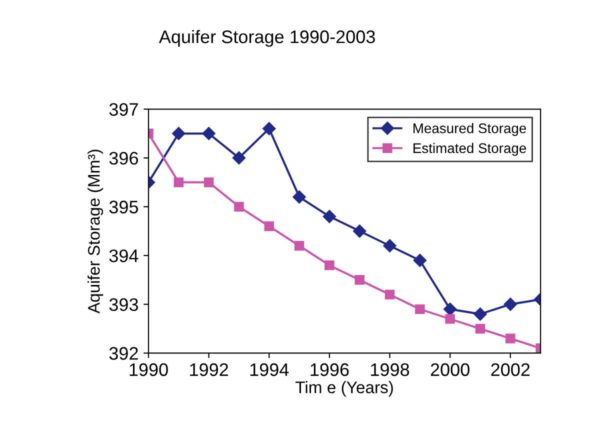 This screenshot has width=594, height=428. Describe the element at coordinates (123, 158) in the screenshot. I see `y-tick-label: 396` at that location.